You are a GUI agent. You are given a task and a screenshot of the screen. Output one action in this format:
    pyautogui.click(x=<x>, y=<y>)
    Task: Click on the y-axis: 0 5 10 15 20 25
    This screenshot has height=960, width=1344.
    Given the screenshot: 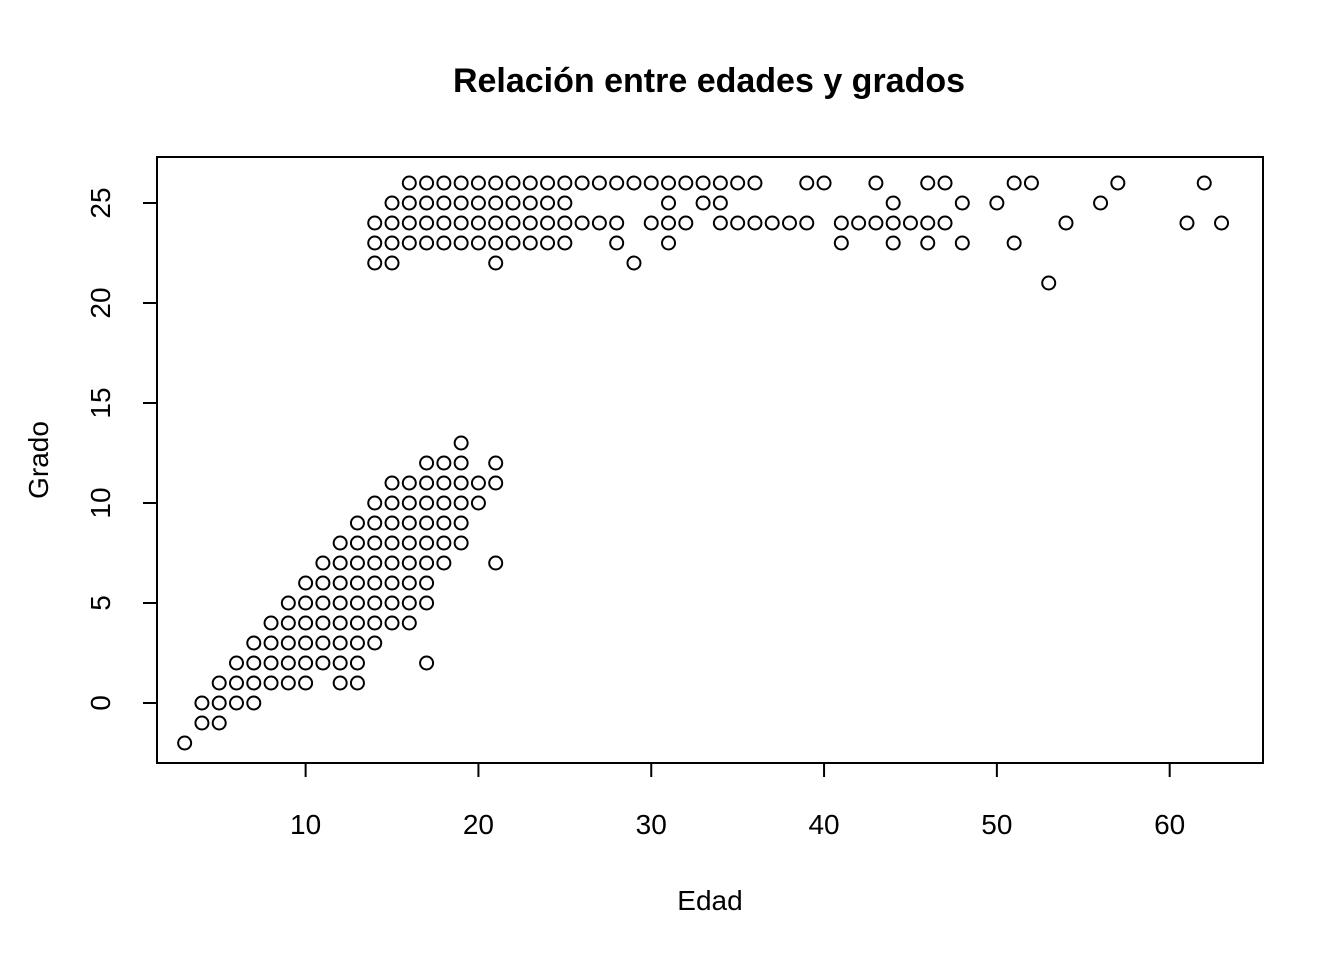 What is the action you would take?
    pyautogui.click(x=121, y=449)
    